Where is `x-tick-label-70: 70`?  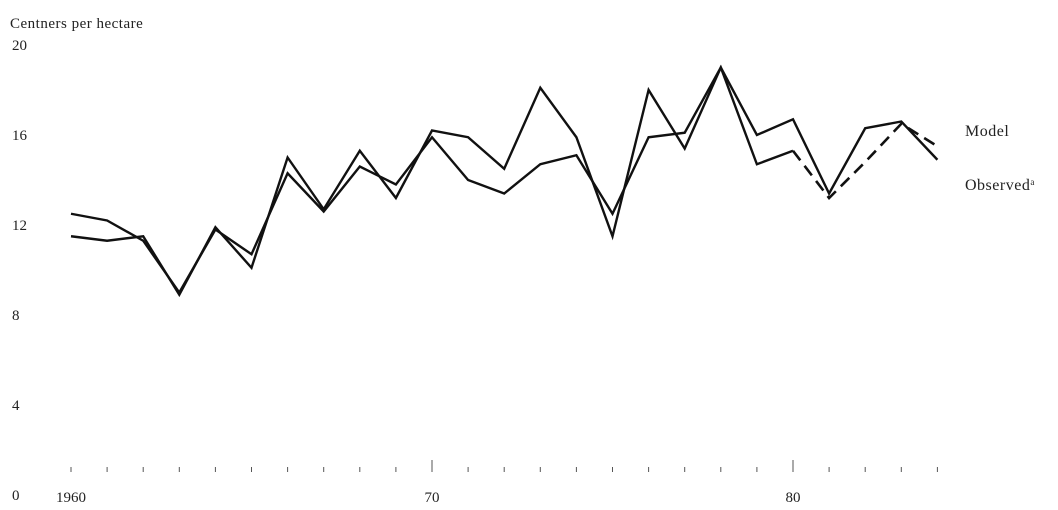
x-tick-label-70: 70 is located at coordinates (432, 498).